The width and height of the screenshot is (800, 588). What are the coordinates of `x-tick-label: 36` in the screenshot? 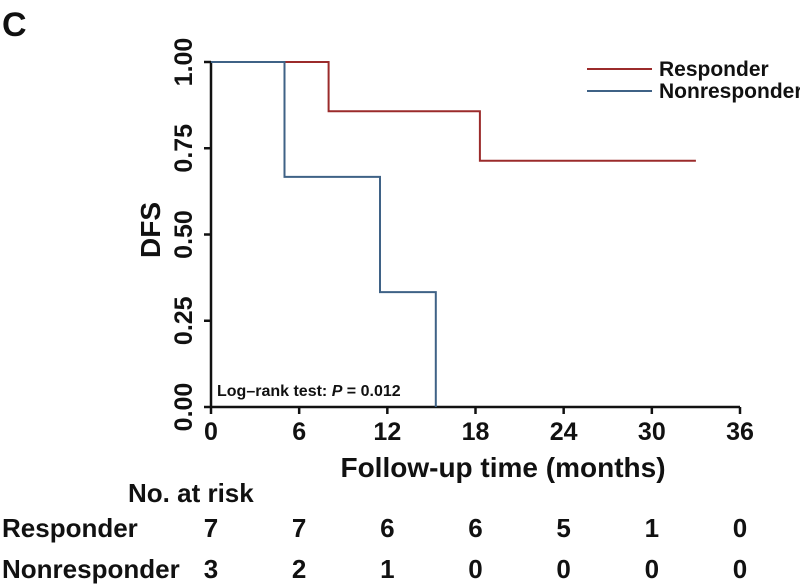 It's located at (740, 432).